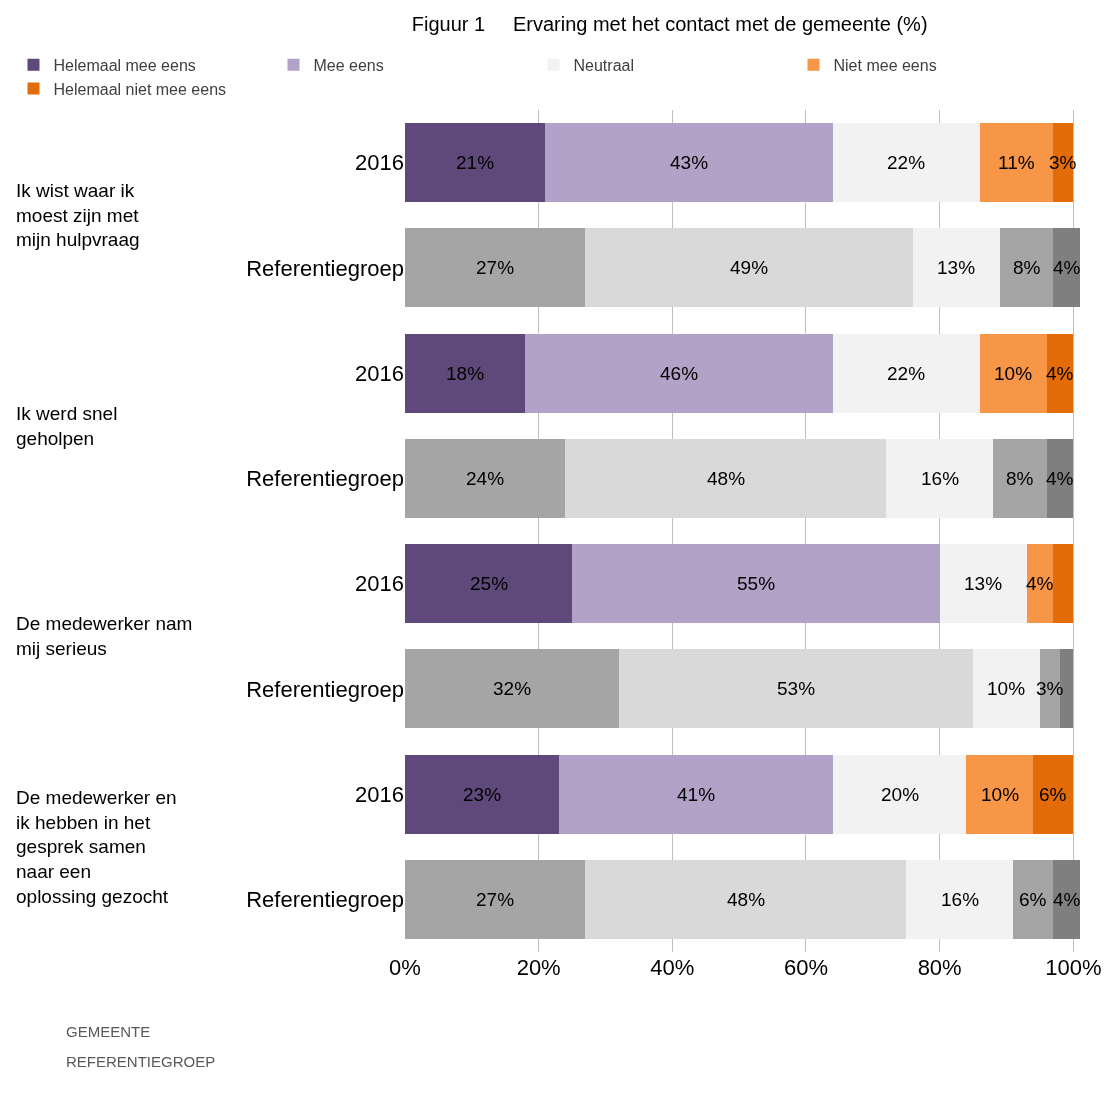 Image resolution: width=1112 pixels, height=1102 pixels. What do you see at coordinates (78, 215) in the screenshot?
I see `text: Ik wist waar ik moest zijn met mijn hulpvraag` at bounding box center [78, 215].